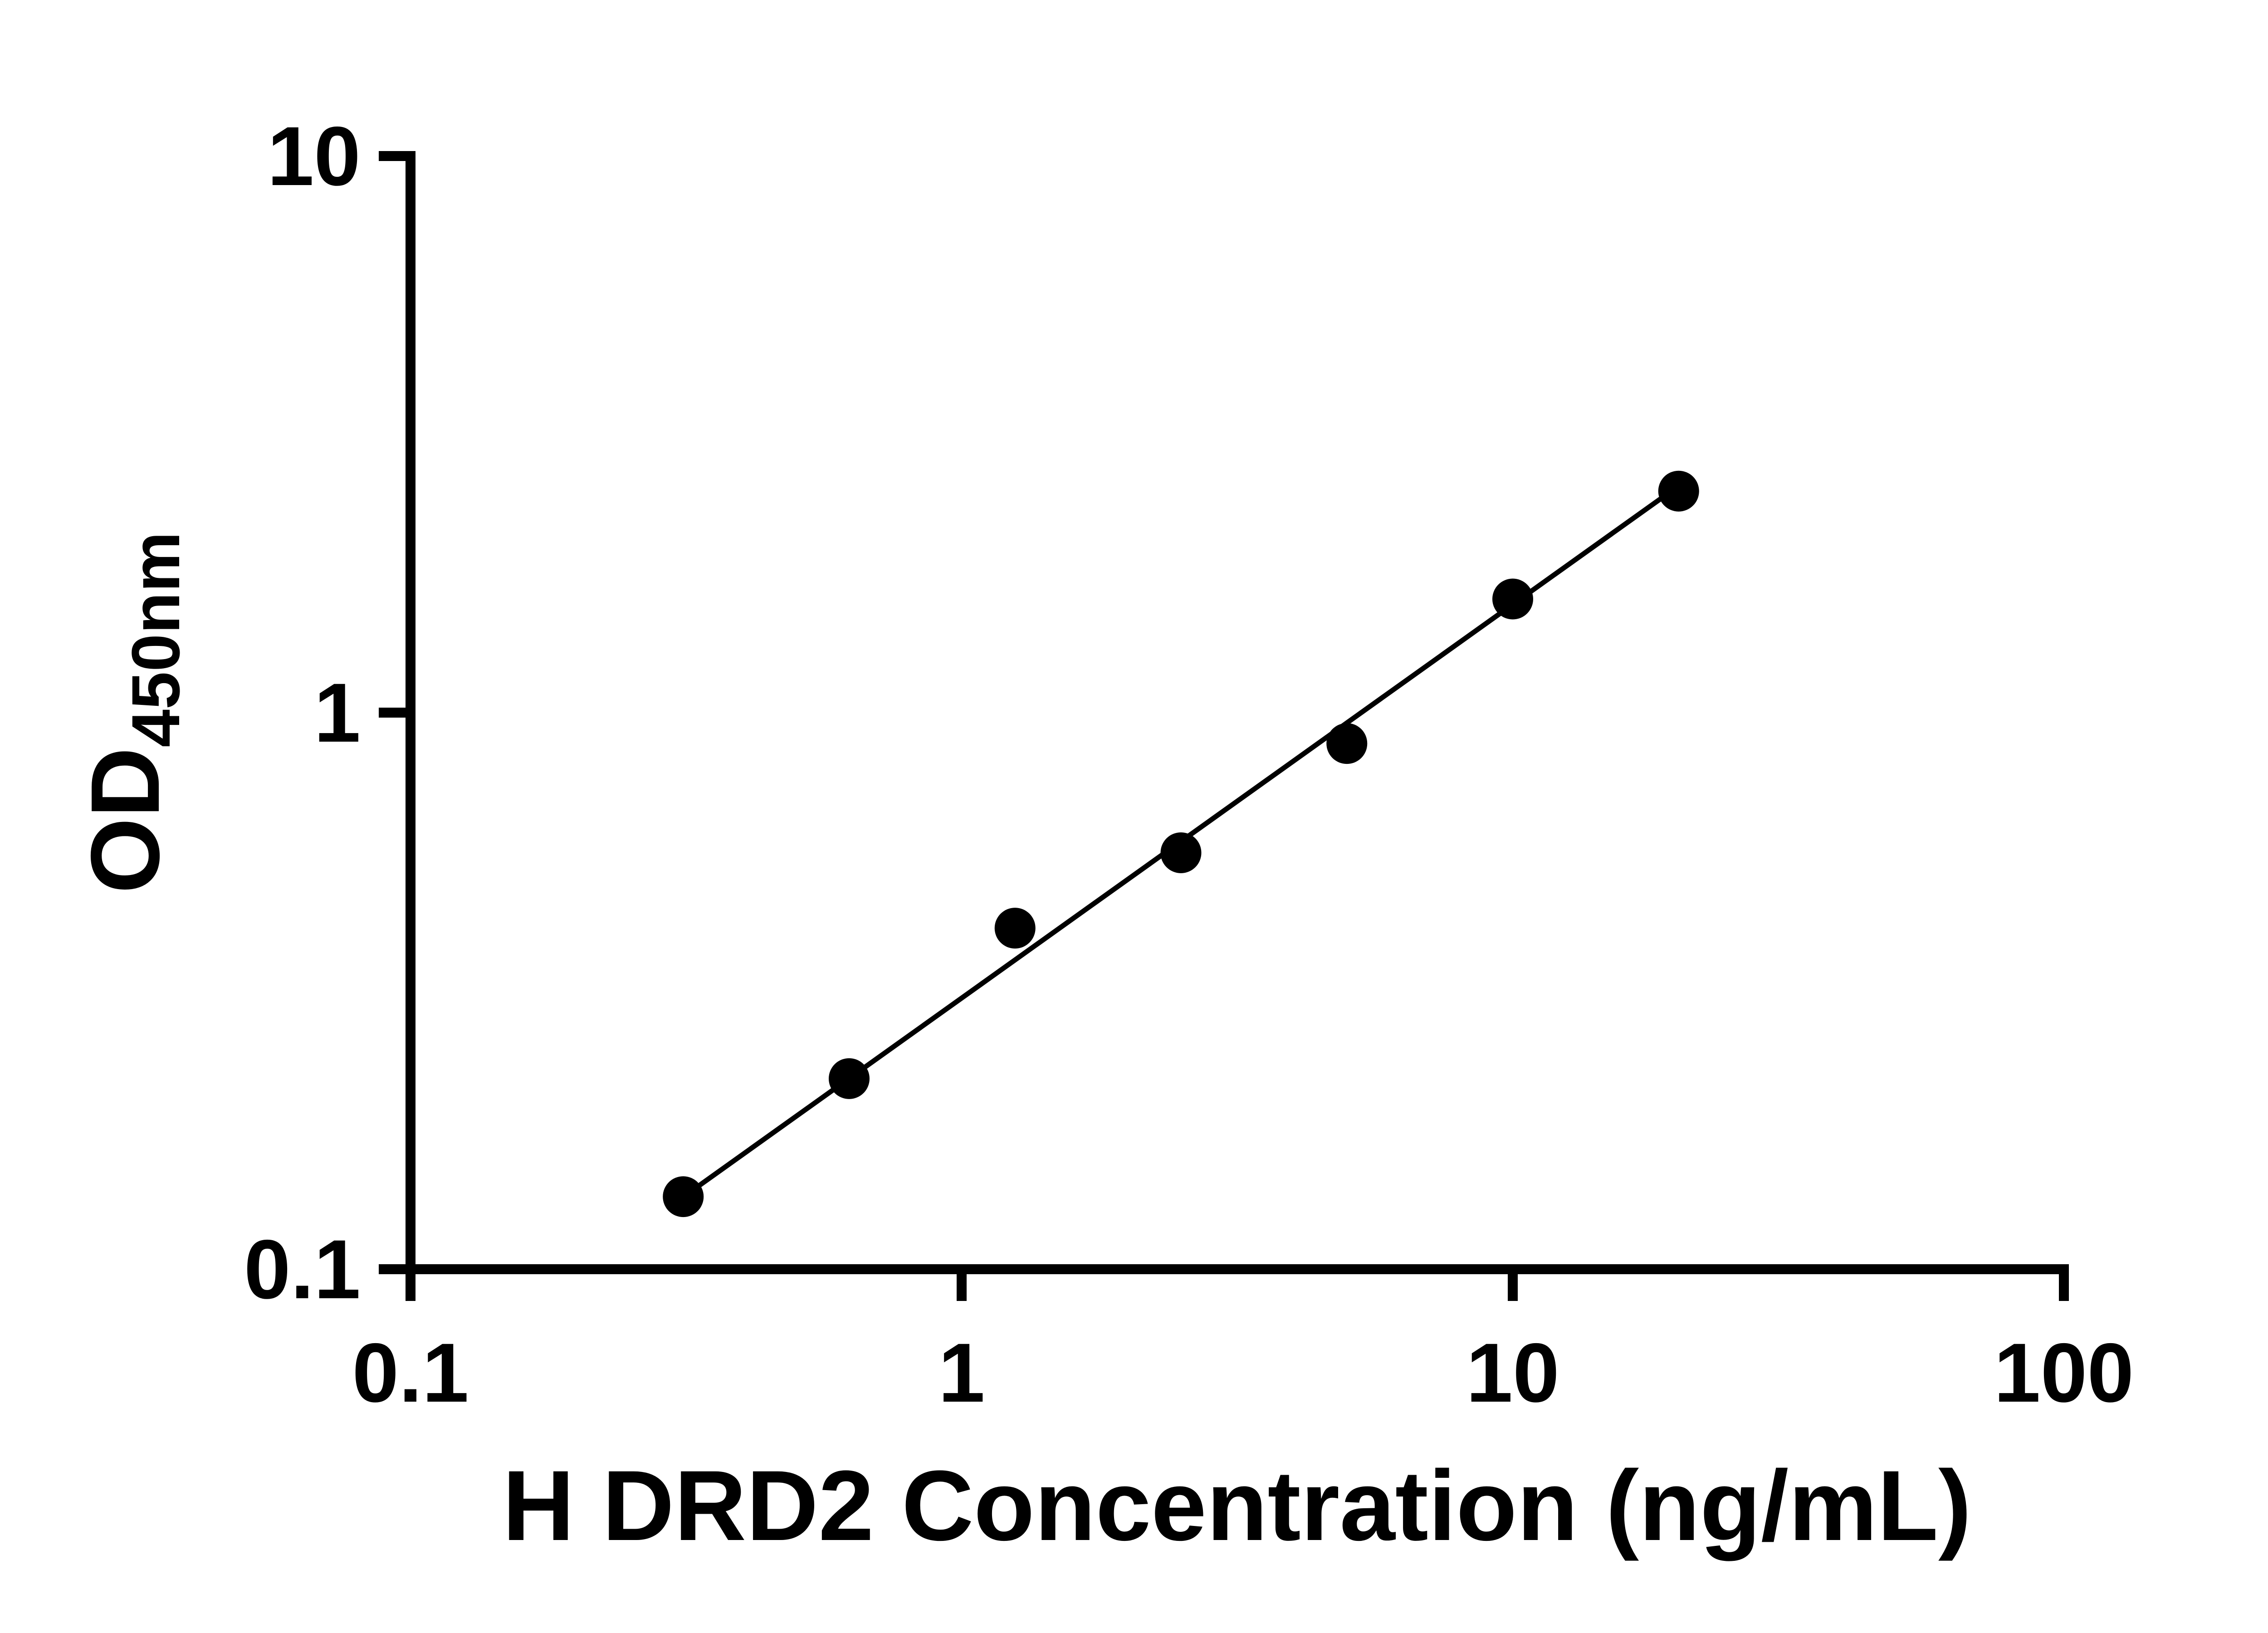 The height and width of the screenshot is (1633, 2268). I want to click on y-axis-tick-label: 10, so click(314, 156).